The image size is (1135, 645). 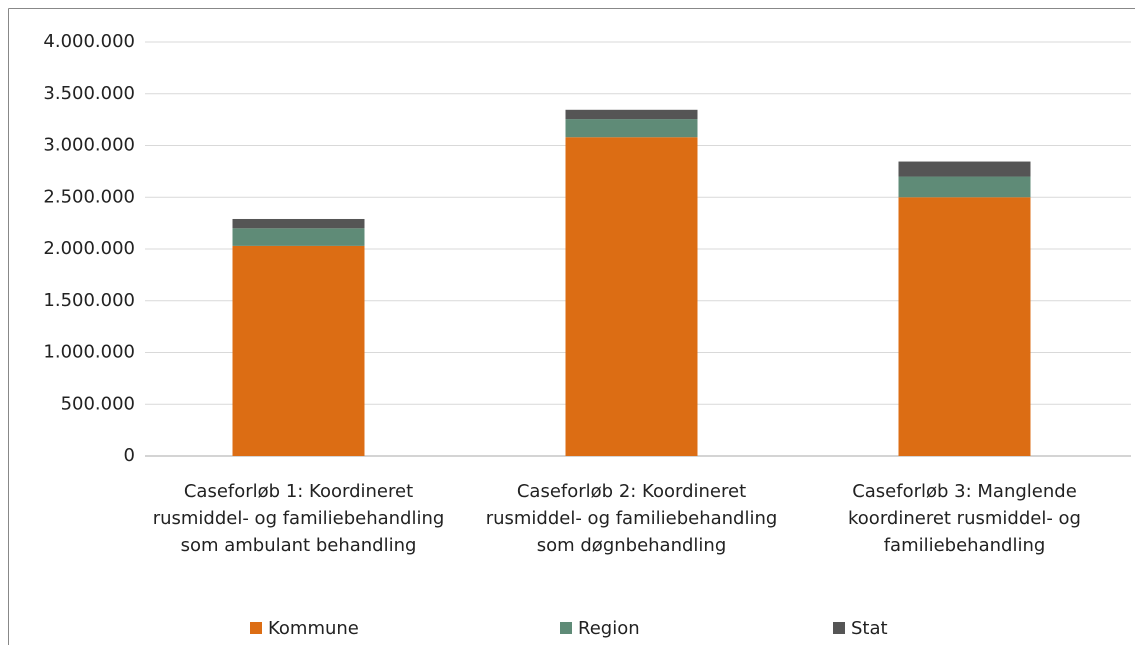 I want to click on legend-label: Stat, so click(x=869, y=628).